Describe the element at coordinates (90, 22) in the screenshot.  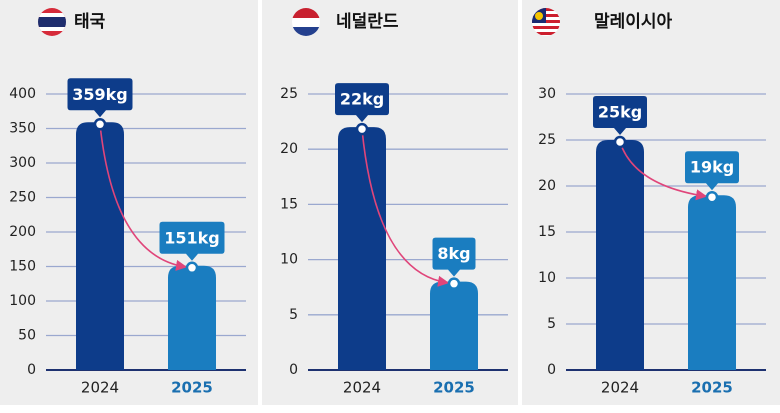
I see `panel-title: 태국` at that location.